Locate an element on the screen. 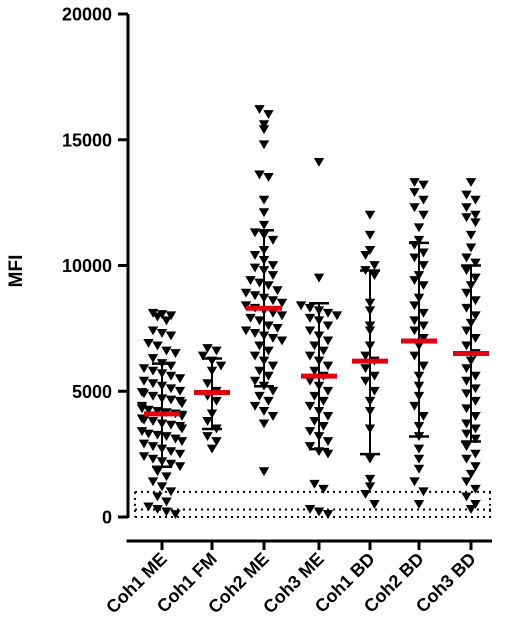 Image resolution: width=510 pixels, height=617 pixels. y-tick-label: 20000 is located at coordinates (87, 15).